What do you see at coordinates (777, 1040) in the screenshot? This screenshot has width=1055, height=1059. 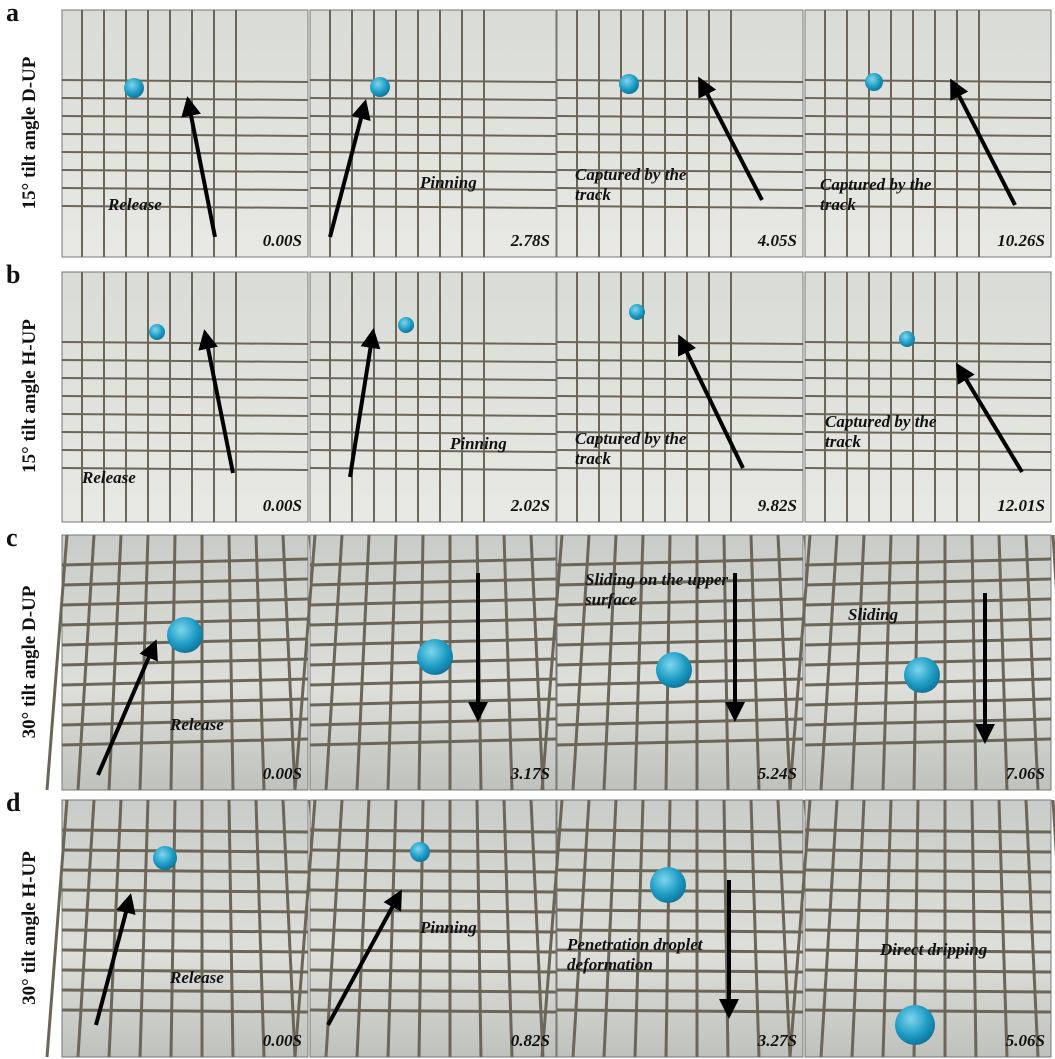 I see `timestamp: 3.27S` at bounding box center [777, 1040].